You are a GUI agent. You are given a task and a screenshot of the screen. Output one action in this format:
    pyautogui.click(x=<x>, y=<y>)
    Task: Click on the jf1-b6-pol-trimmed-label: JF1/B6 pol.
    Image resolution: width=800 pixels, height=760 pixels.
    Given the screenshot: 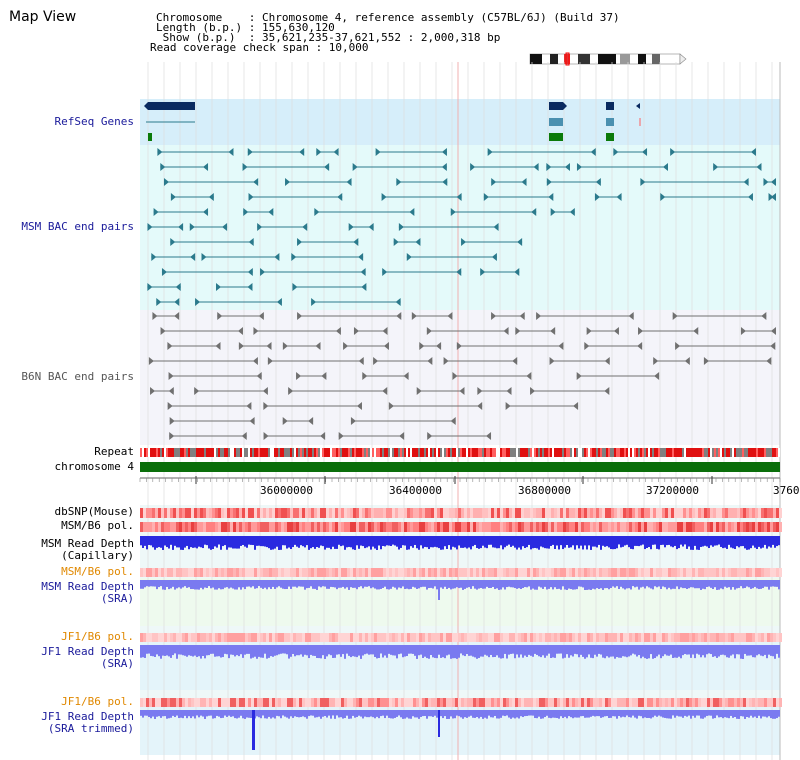 What is the action you would take?
    pyautogui.click(x=97, y=701)
    